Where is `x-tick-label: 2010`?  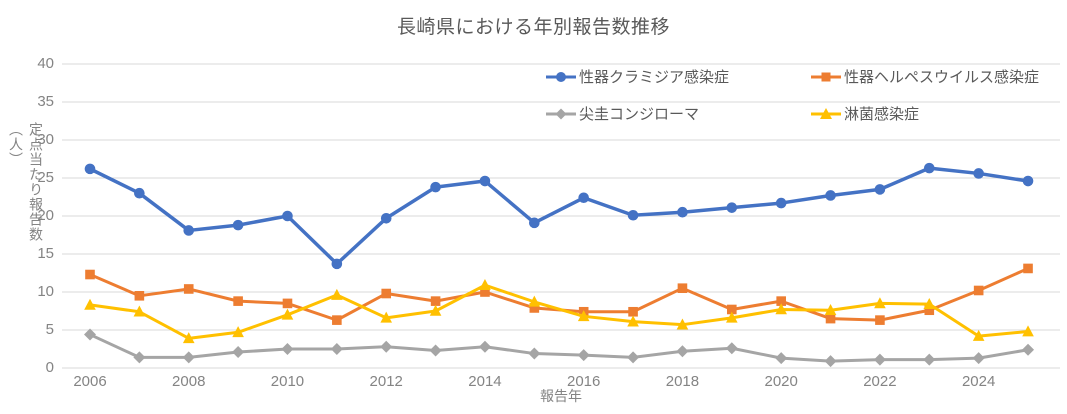 x-tick-label: 2010 is located at coordinates (287, 381).